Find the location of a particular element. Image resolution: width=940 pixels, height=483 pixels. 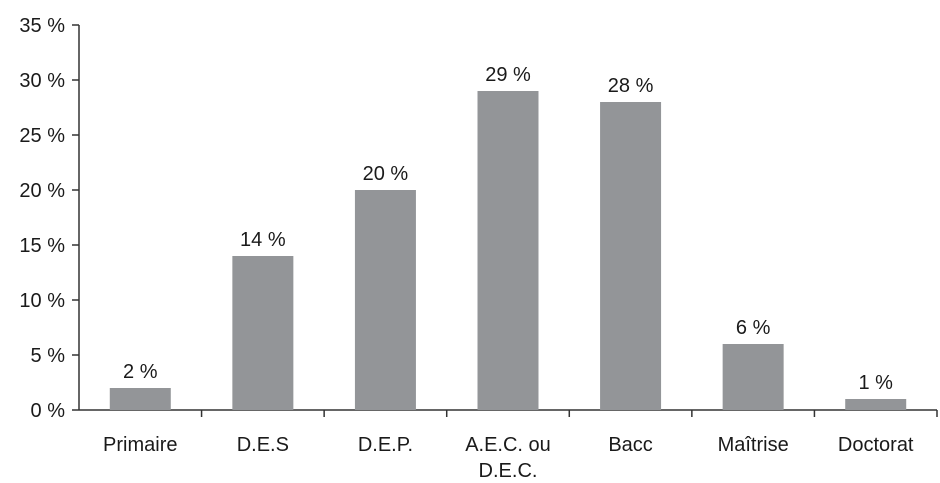

x-tick-label: A.E.C. ou D.E.C. is located at coordinates (508, 458).